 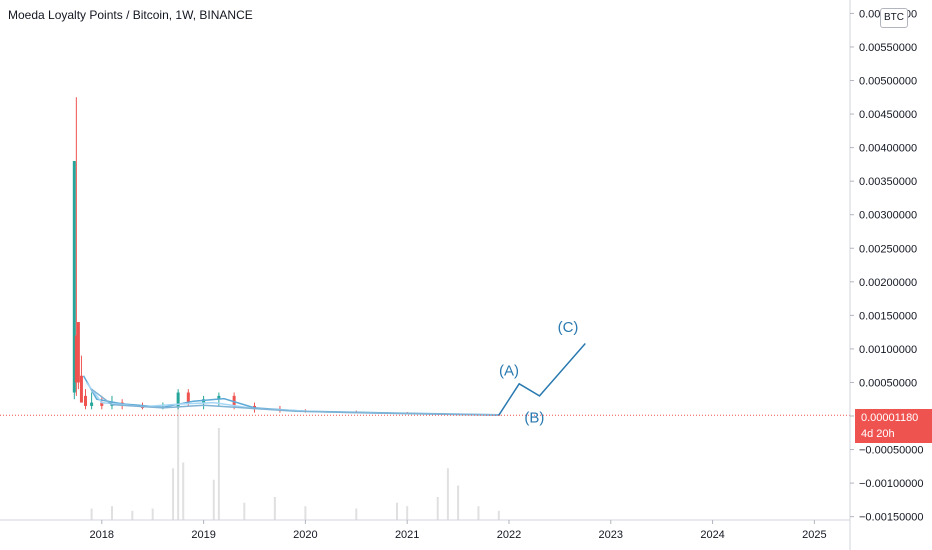 What do you see at coordinates (203, 535) in the screenshot?
I see `time-tick-label: 2019` at bounding box center [203, 535].